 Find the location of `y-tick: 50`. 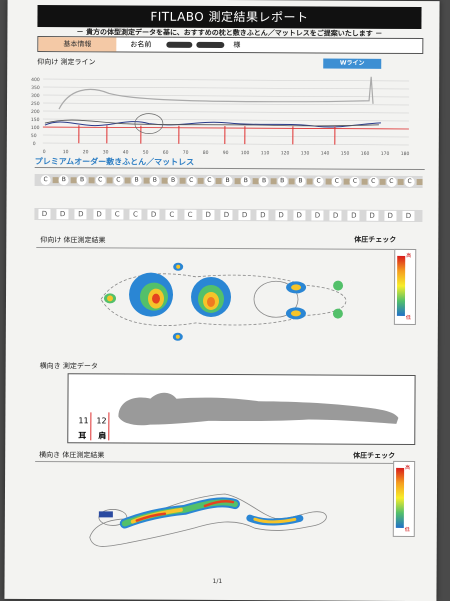

y-tick: 50 is located at coordinates (34, 136).